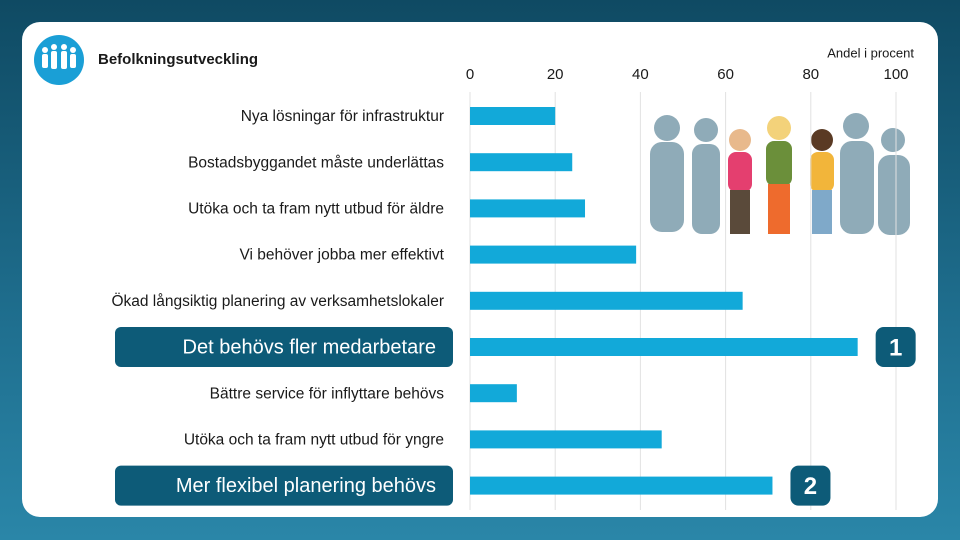 The width and height of the screenshot is (960, 540). I want to click on y-tick-label: Vi behöver jobba mer effektivt, so click(342, 255).